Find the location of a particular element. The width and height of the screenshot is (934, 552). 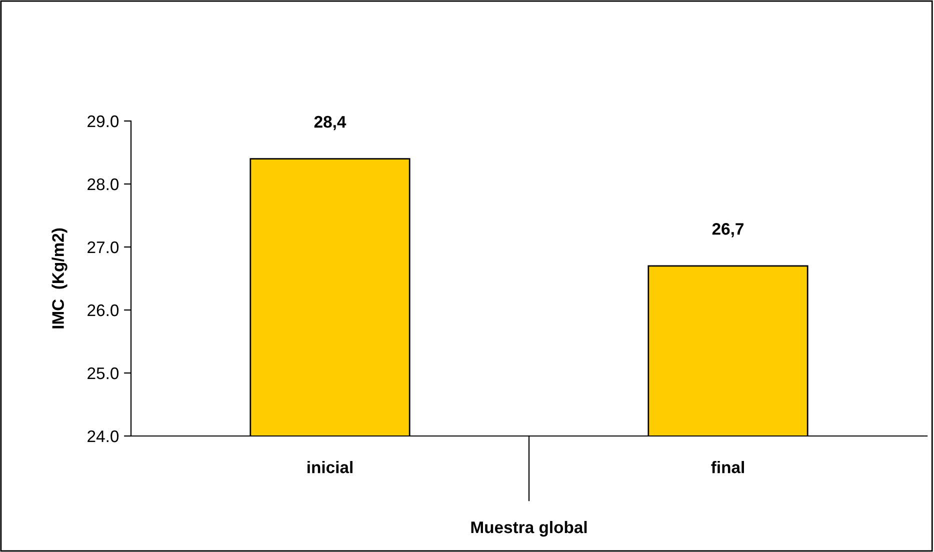

x-axis-title: Muestra global is located at coordinates (529, 528).